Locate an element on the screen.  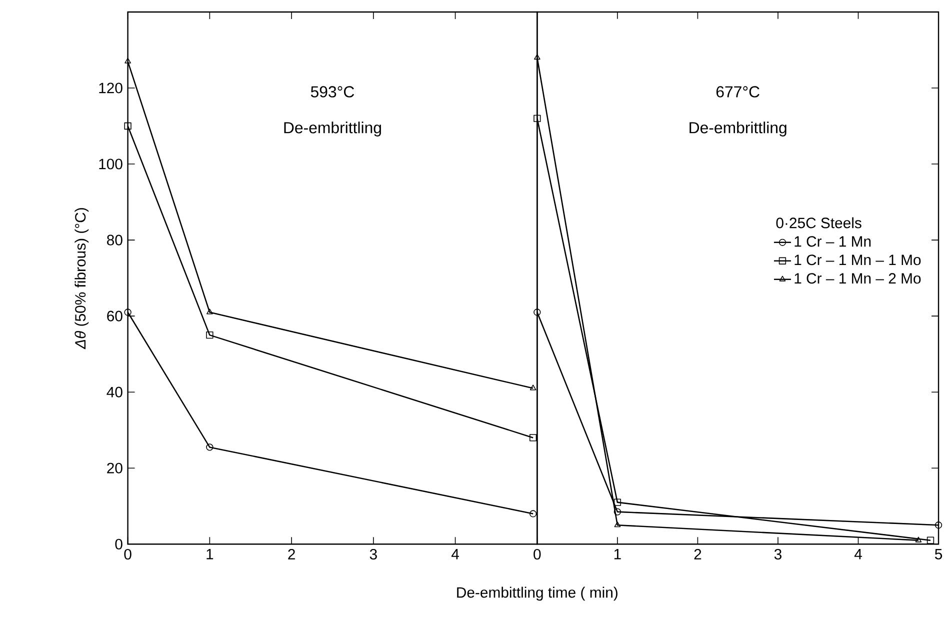
legend-label: 1 Cr – 1 Mn – 2 Mo is located at coordinates (857, 278).